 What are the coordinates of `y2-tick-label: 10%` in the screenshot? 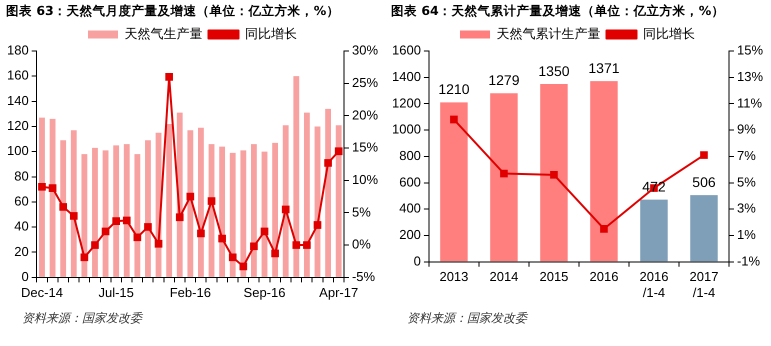 It's located at (365, 179).